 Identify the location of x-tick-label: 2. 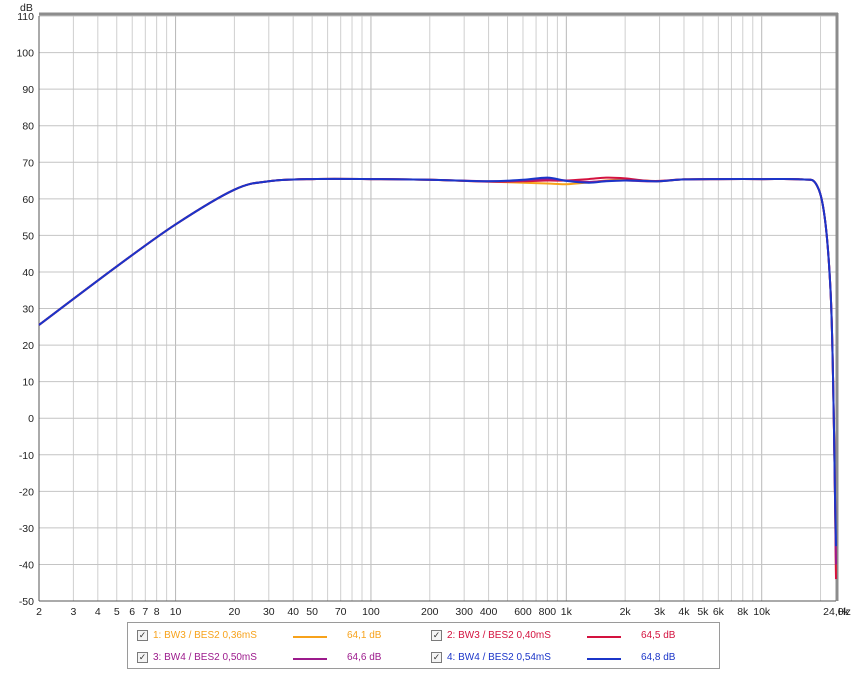
(39, 612).